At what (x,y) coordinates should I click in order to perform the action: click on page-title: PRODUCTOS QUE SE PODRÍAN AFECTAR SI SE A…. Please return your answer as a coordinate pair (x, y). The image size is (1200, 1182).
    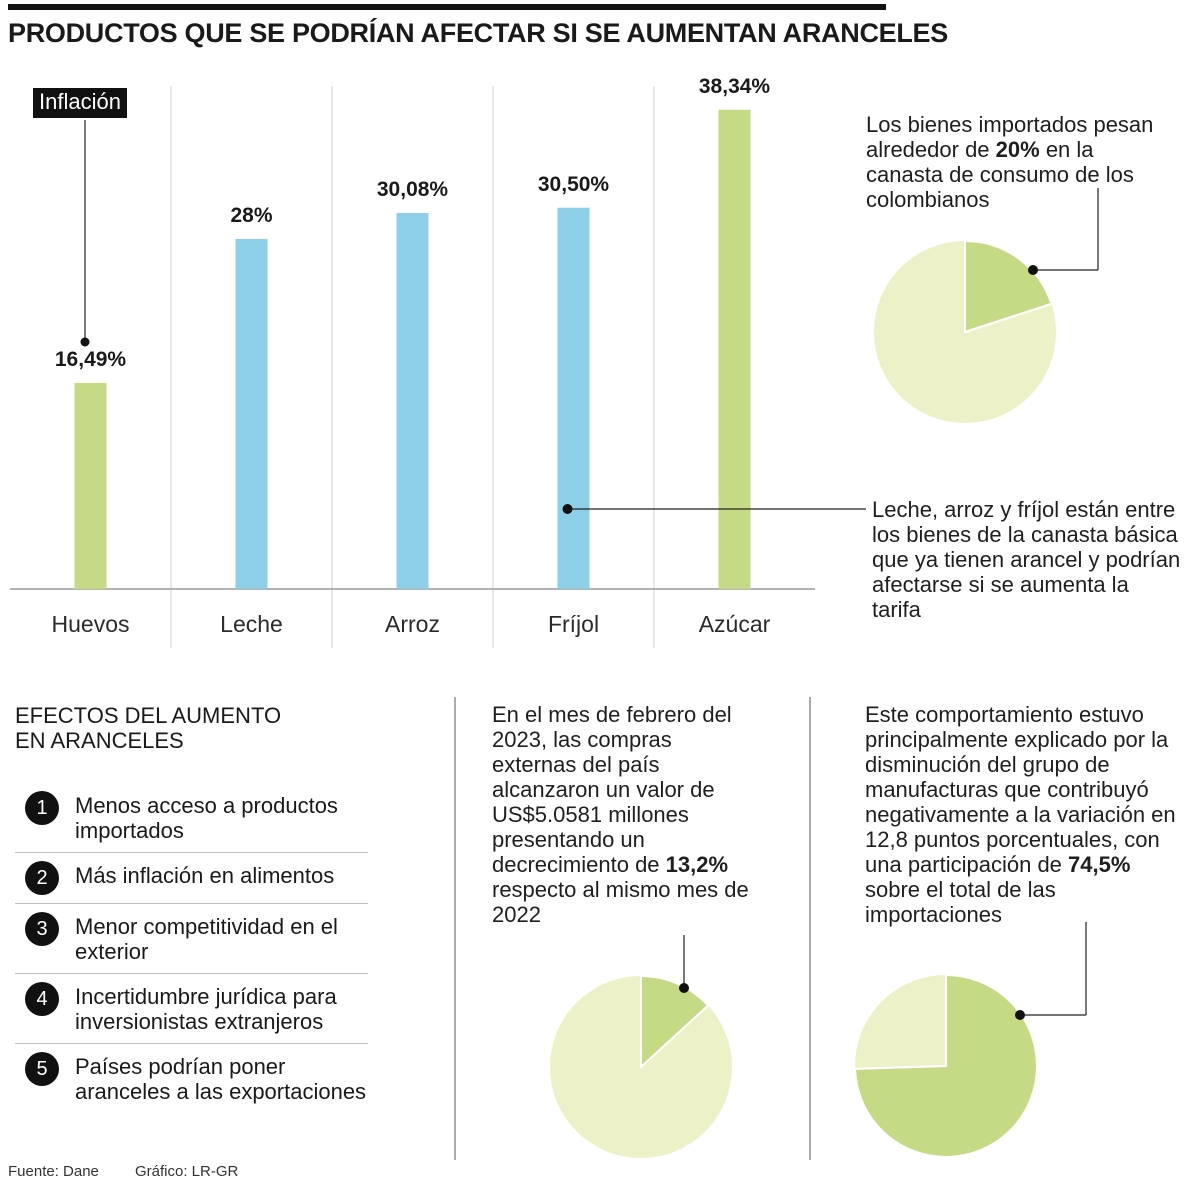
    Looking at the image, I should click on (478, 33).